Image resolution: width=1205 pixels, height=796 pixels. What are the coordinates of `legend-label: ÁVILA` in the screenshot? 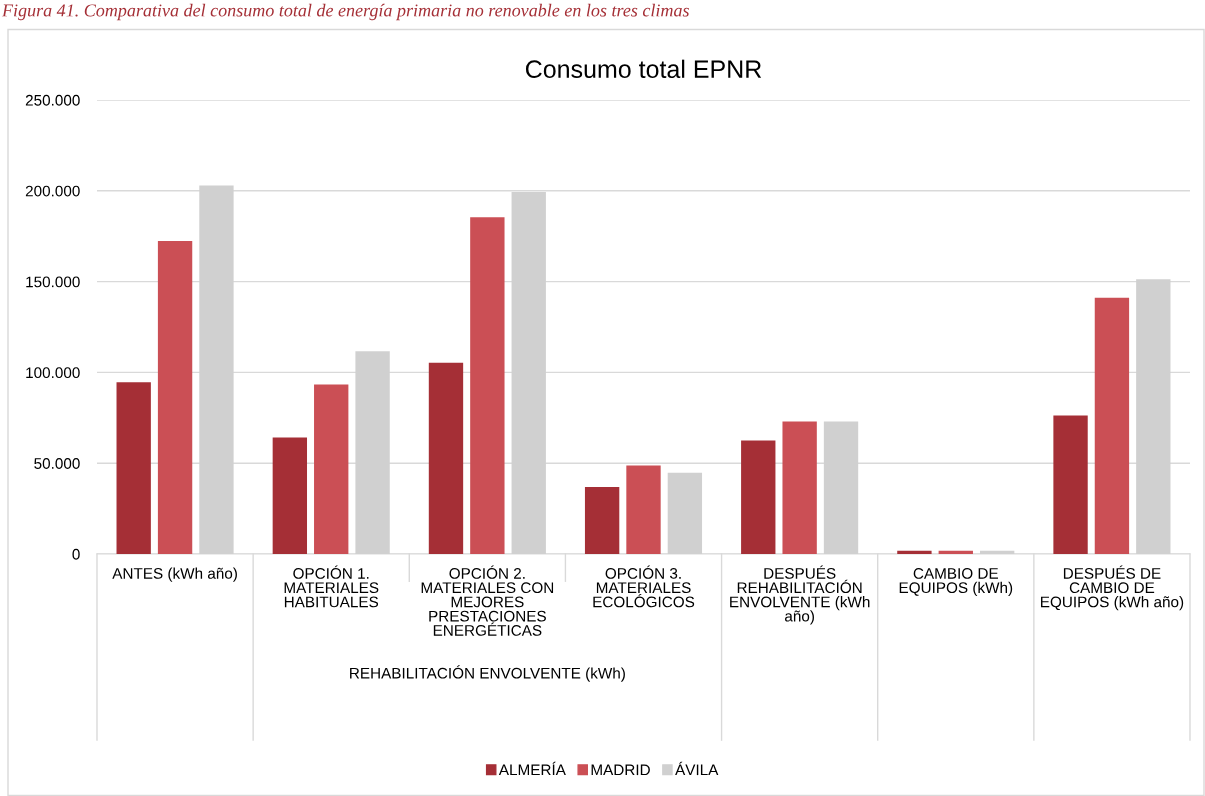 It's located at (697, 768).